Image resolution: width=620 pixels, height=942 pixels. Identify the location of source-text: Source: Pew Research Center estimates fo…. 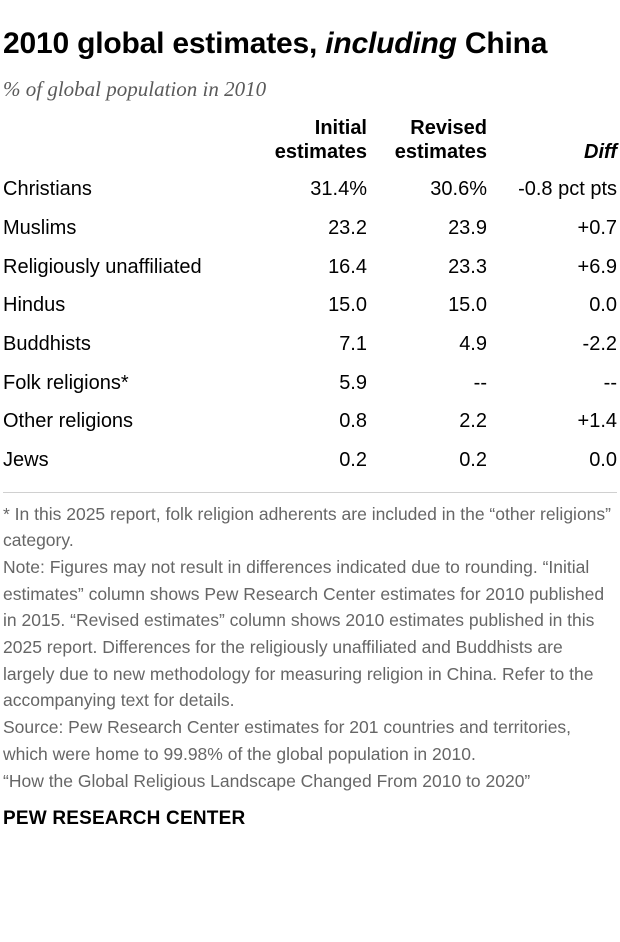
(287, 740).